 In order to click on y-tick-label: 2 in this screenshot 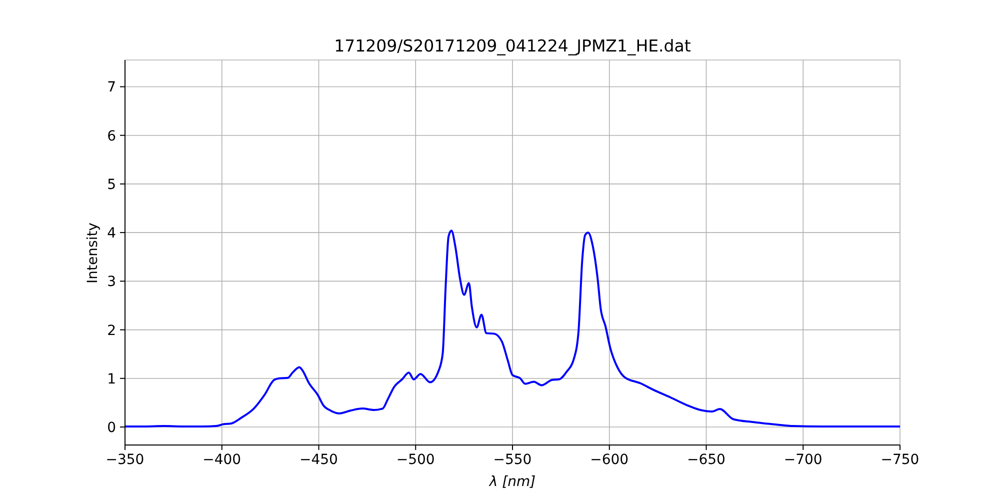, I will do `click(111, 330)`.